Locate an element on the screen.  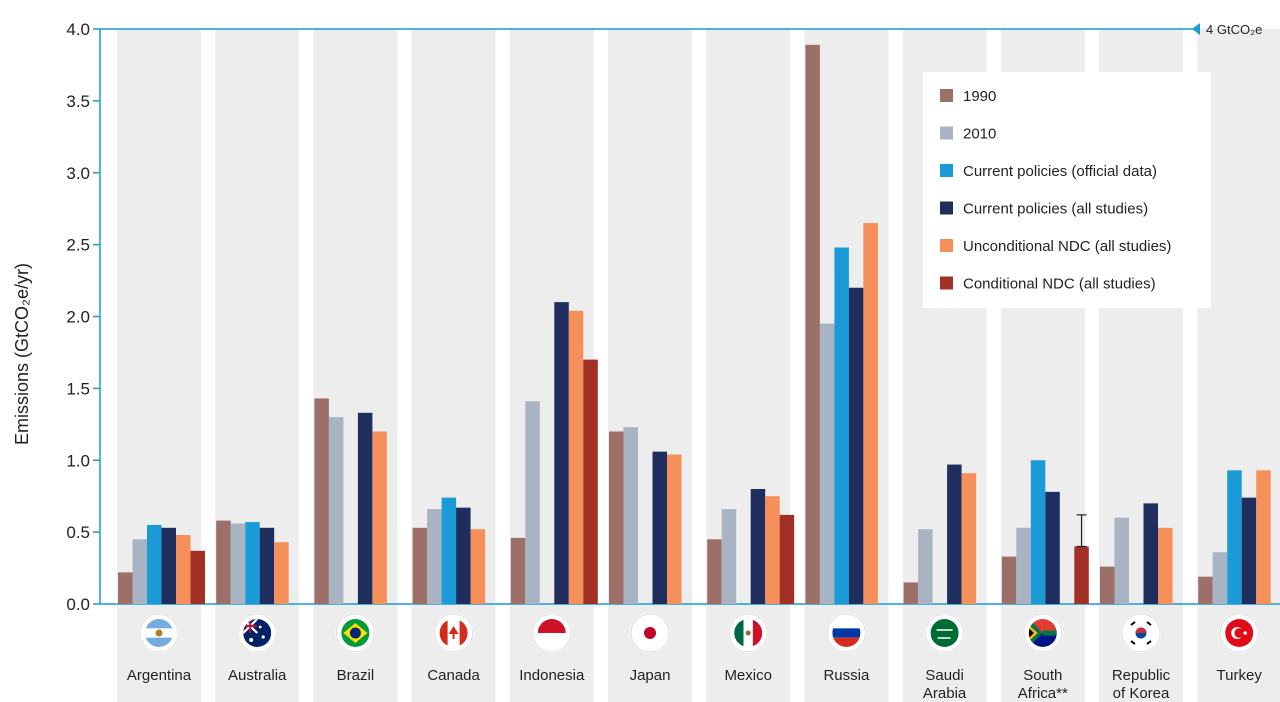
turkey-flag-icon is located at coordinates (1239, 633).